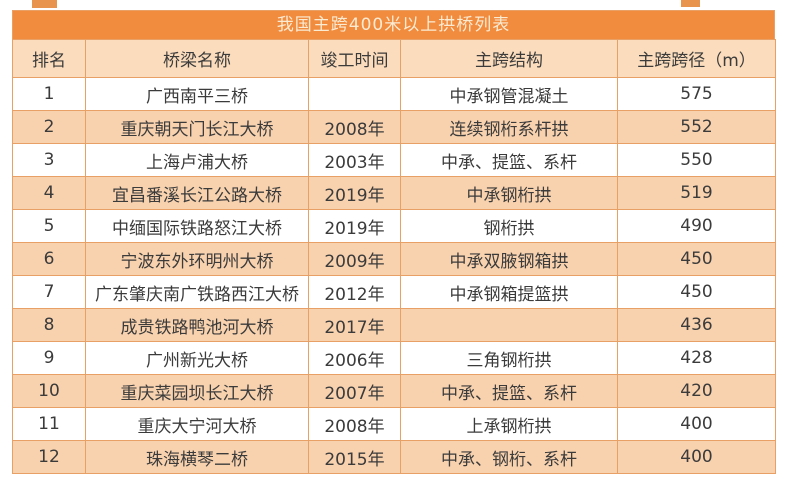 The width and height of the screenshot is (786, 483). What do you see at coordinates (509, 358) in the screenshot?
I see `structure-cell: 三角钢桁拱` at bounding box center [509, 358].